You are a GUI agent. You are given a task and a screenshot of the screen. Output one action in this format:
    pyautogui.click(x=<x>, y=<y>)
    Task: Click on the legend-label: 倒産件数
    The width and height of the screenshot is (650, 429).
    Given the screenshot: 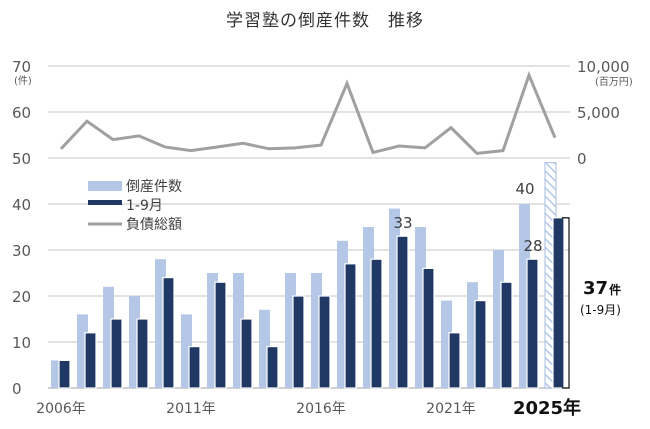 What is the action you would take?
    pyautogui.click(x=154, y=187)
    